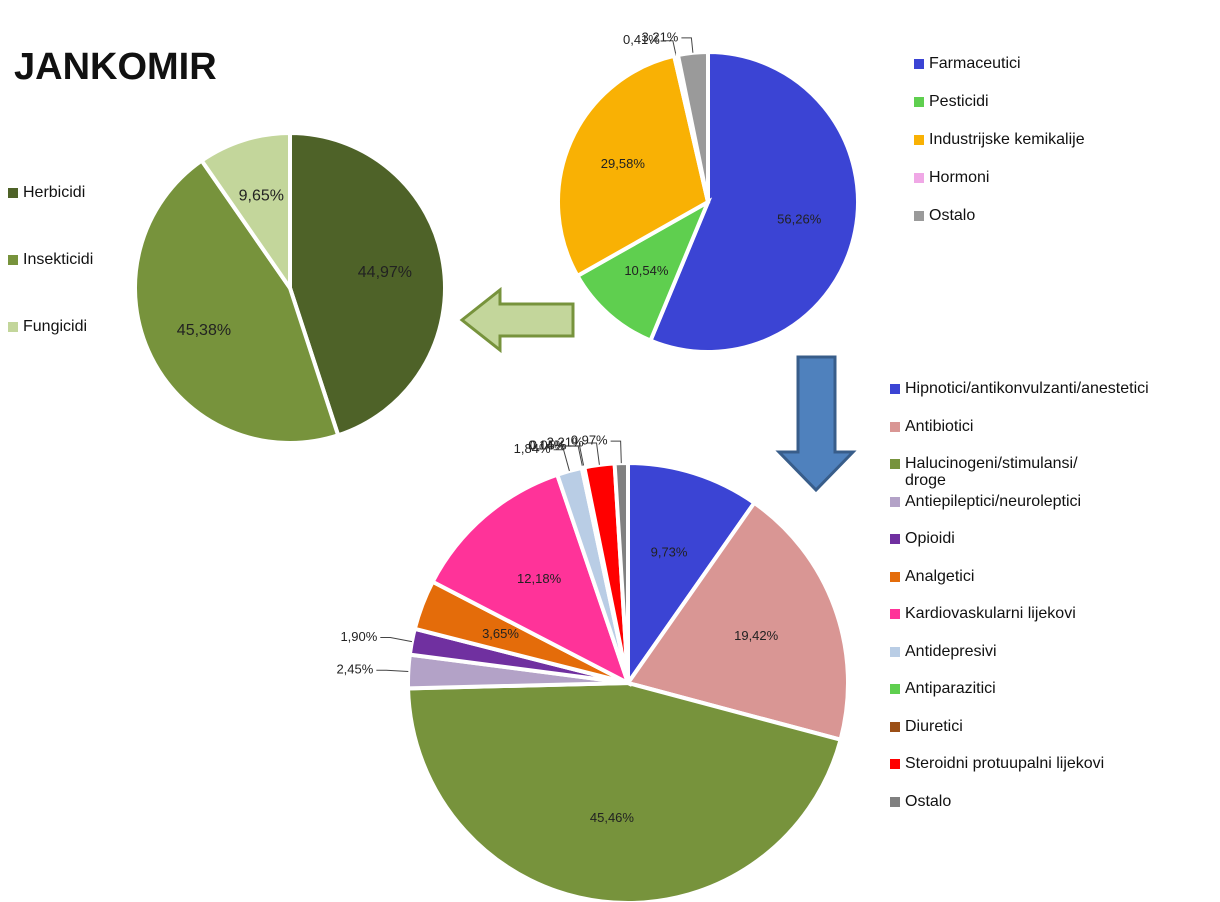  What do you see at coordinates (816, 424) in the screenshot?
I see `arrow-down` at bounding box center [816, 424].